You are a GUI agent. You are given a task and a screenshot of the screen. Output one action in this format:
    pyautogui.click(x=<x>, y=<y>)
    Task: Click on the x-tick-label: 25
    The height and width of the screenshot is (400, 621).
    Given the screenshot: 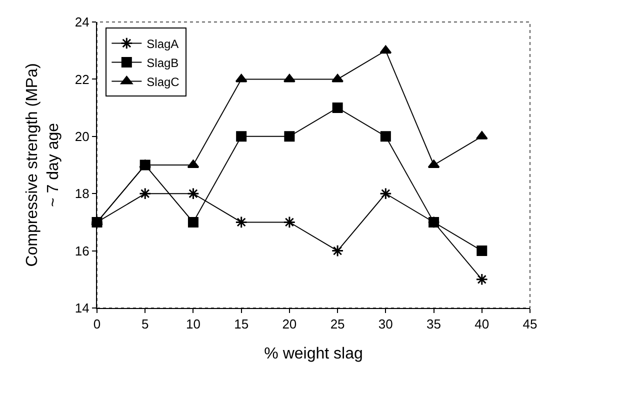 What is the action you would take?
    pyautogui.click(x=337, y=324)
    